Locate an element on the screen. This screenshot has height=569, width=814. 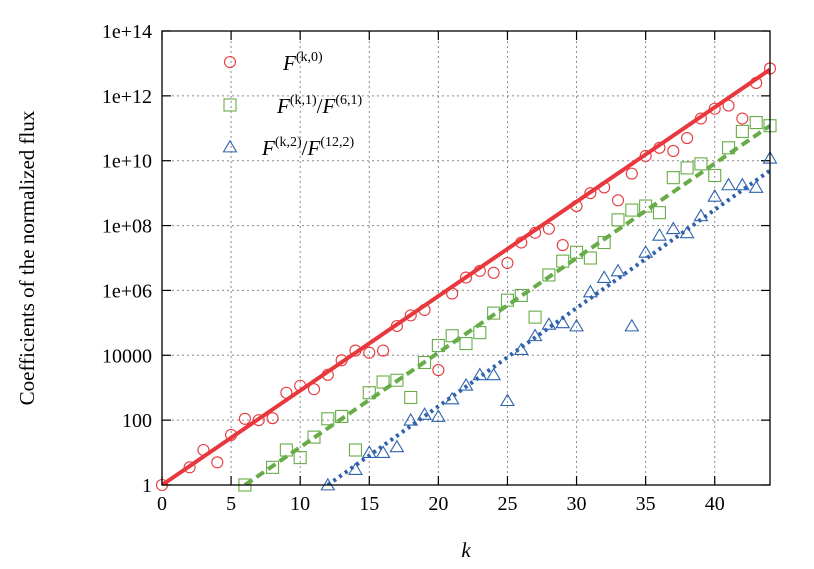
y-tick-label: 1e+08 is located at coordinates (127, 227).